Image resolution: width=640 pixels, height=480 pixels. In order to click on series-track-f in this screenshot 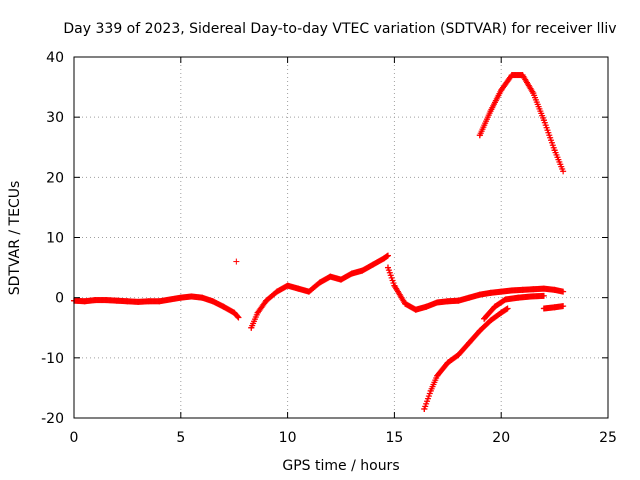, I will do `click(553, 307)`.